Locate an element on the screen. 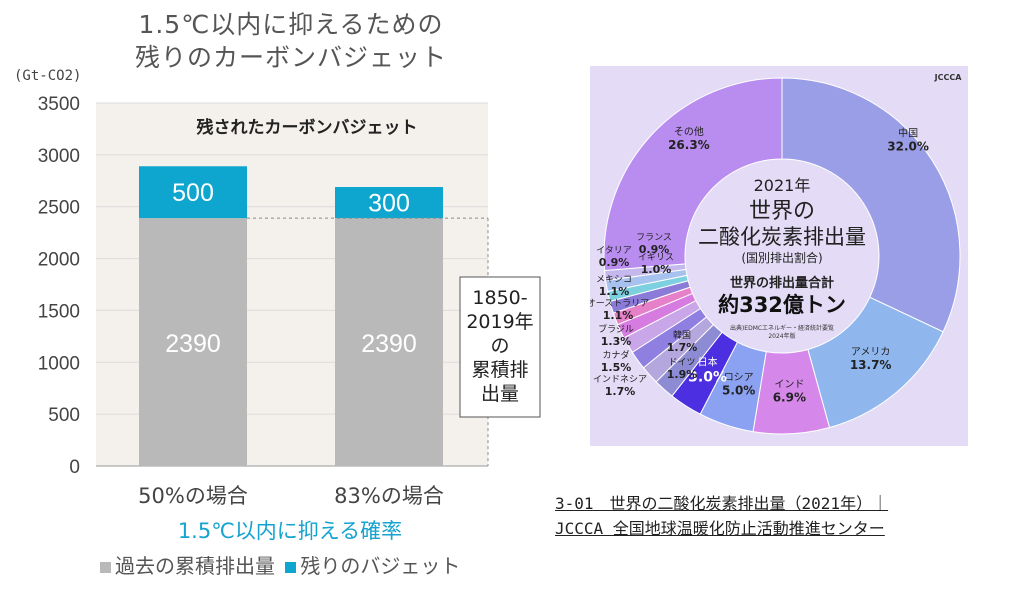 Image resolution: width=1014 pixels, height=601 pixels. remaining-budget-label: 残されたカーボンバジェット is located at coordinates (307, 127).